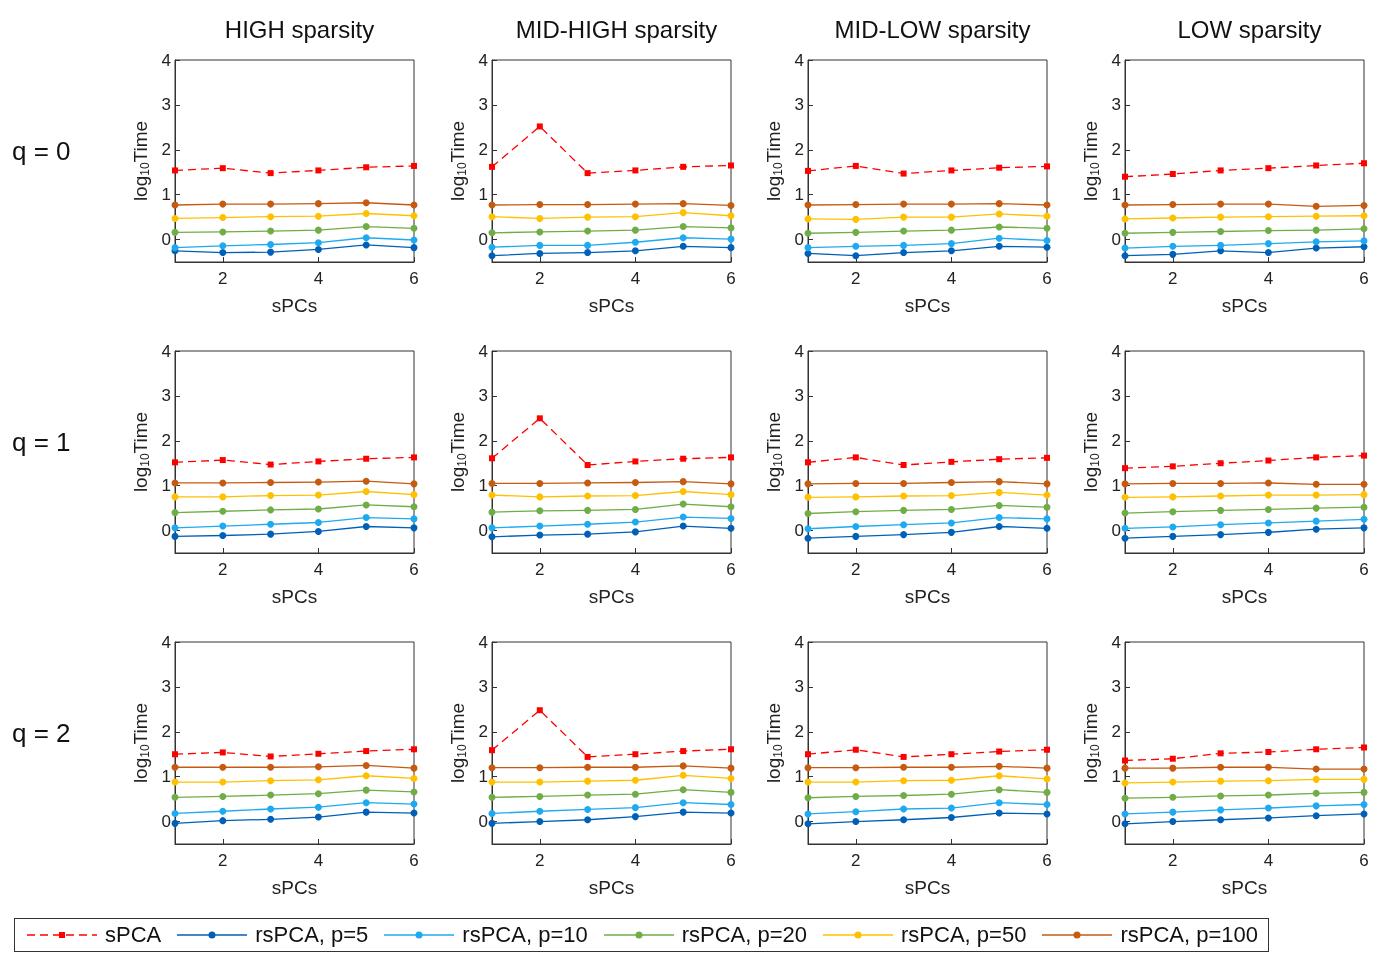 This screenshot has width=1388, height=953. What do you see at coordinates (616, 29) in the screenshot?
I see `chart-title: MID-HIGH sparsity` at bounding box center [616, 29].